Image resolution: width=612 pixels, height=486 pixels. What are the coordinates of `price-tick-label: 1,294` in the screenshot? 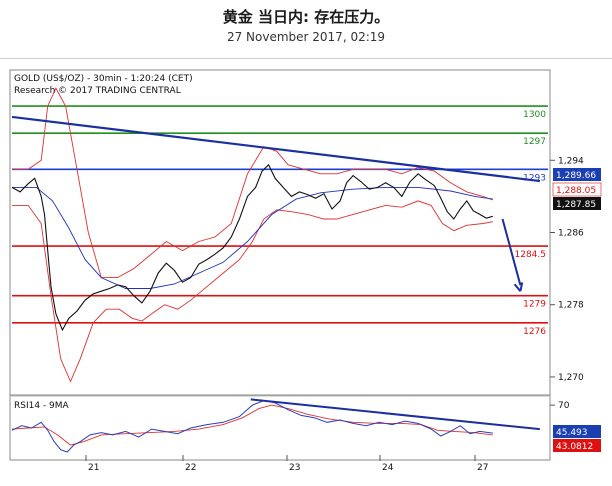 It's located at (571, 161).